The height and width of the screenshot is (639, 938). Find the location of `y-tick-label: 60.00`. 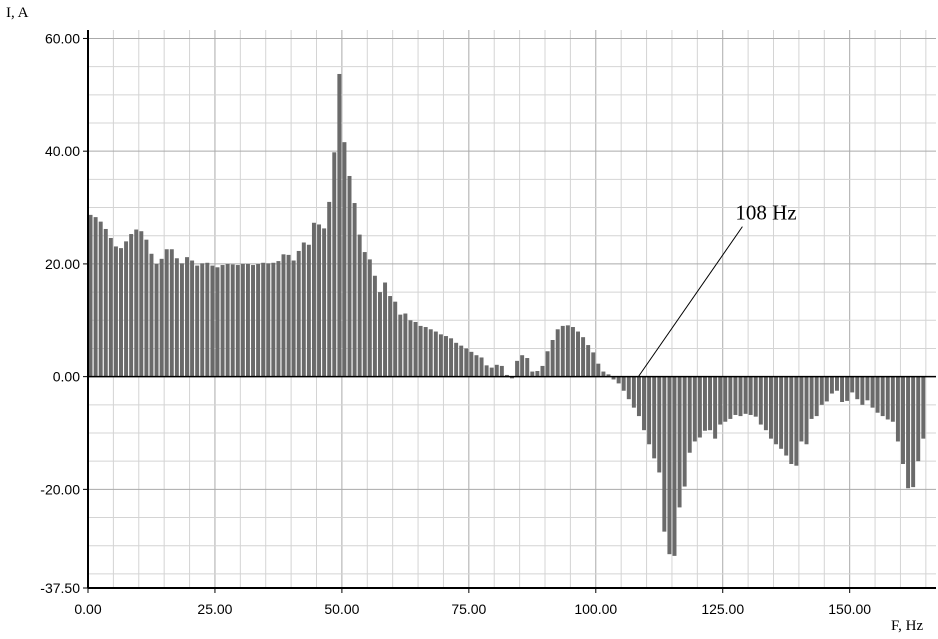

y-tick-label: 60.00 is located at coordinates (62, 38).